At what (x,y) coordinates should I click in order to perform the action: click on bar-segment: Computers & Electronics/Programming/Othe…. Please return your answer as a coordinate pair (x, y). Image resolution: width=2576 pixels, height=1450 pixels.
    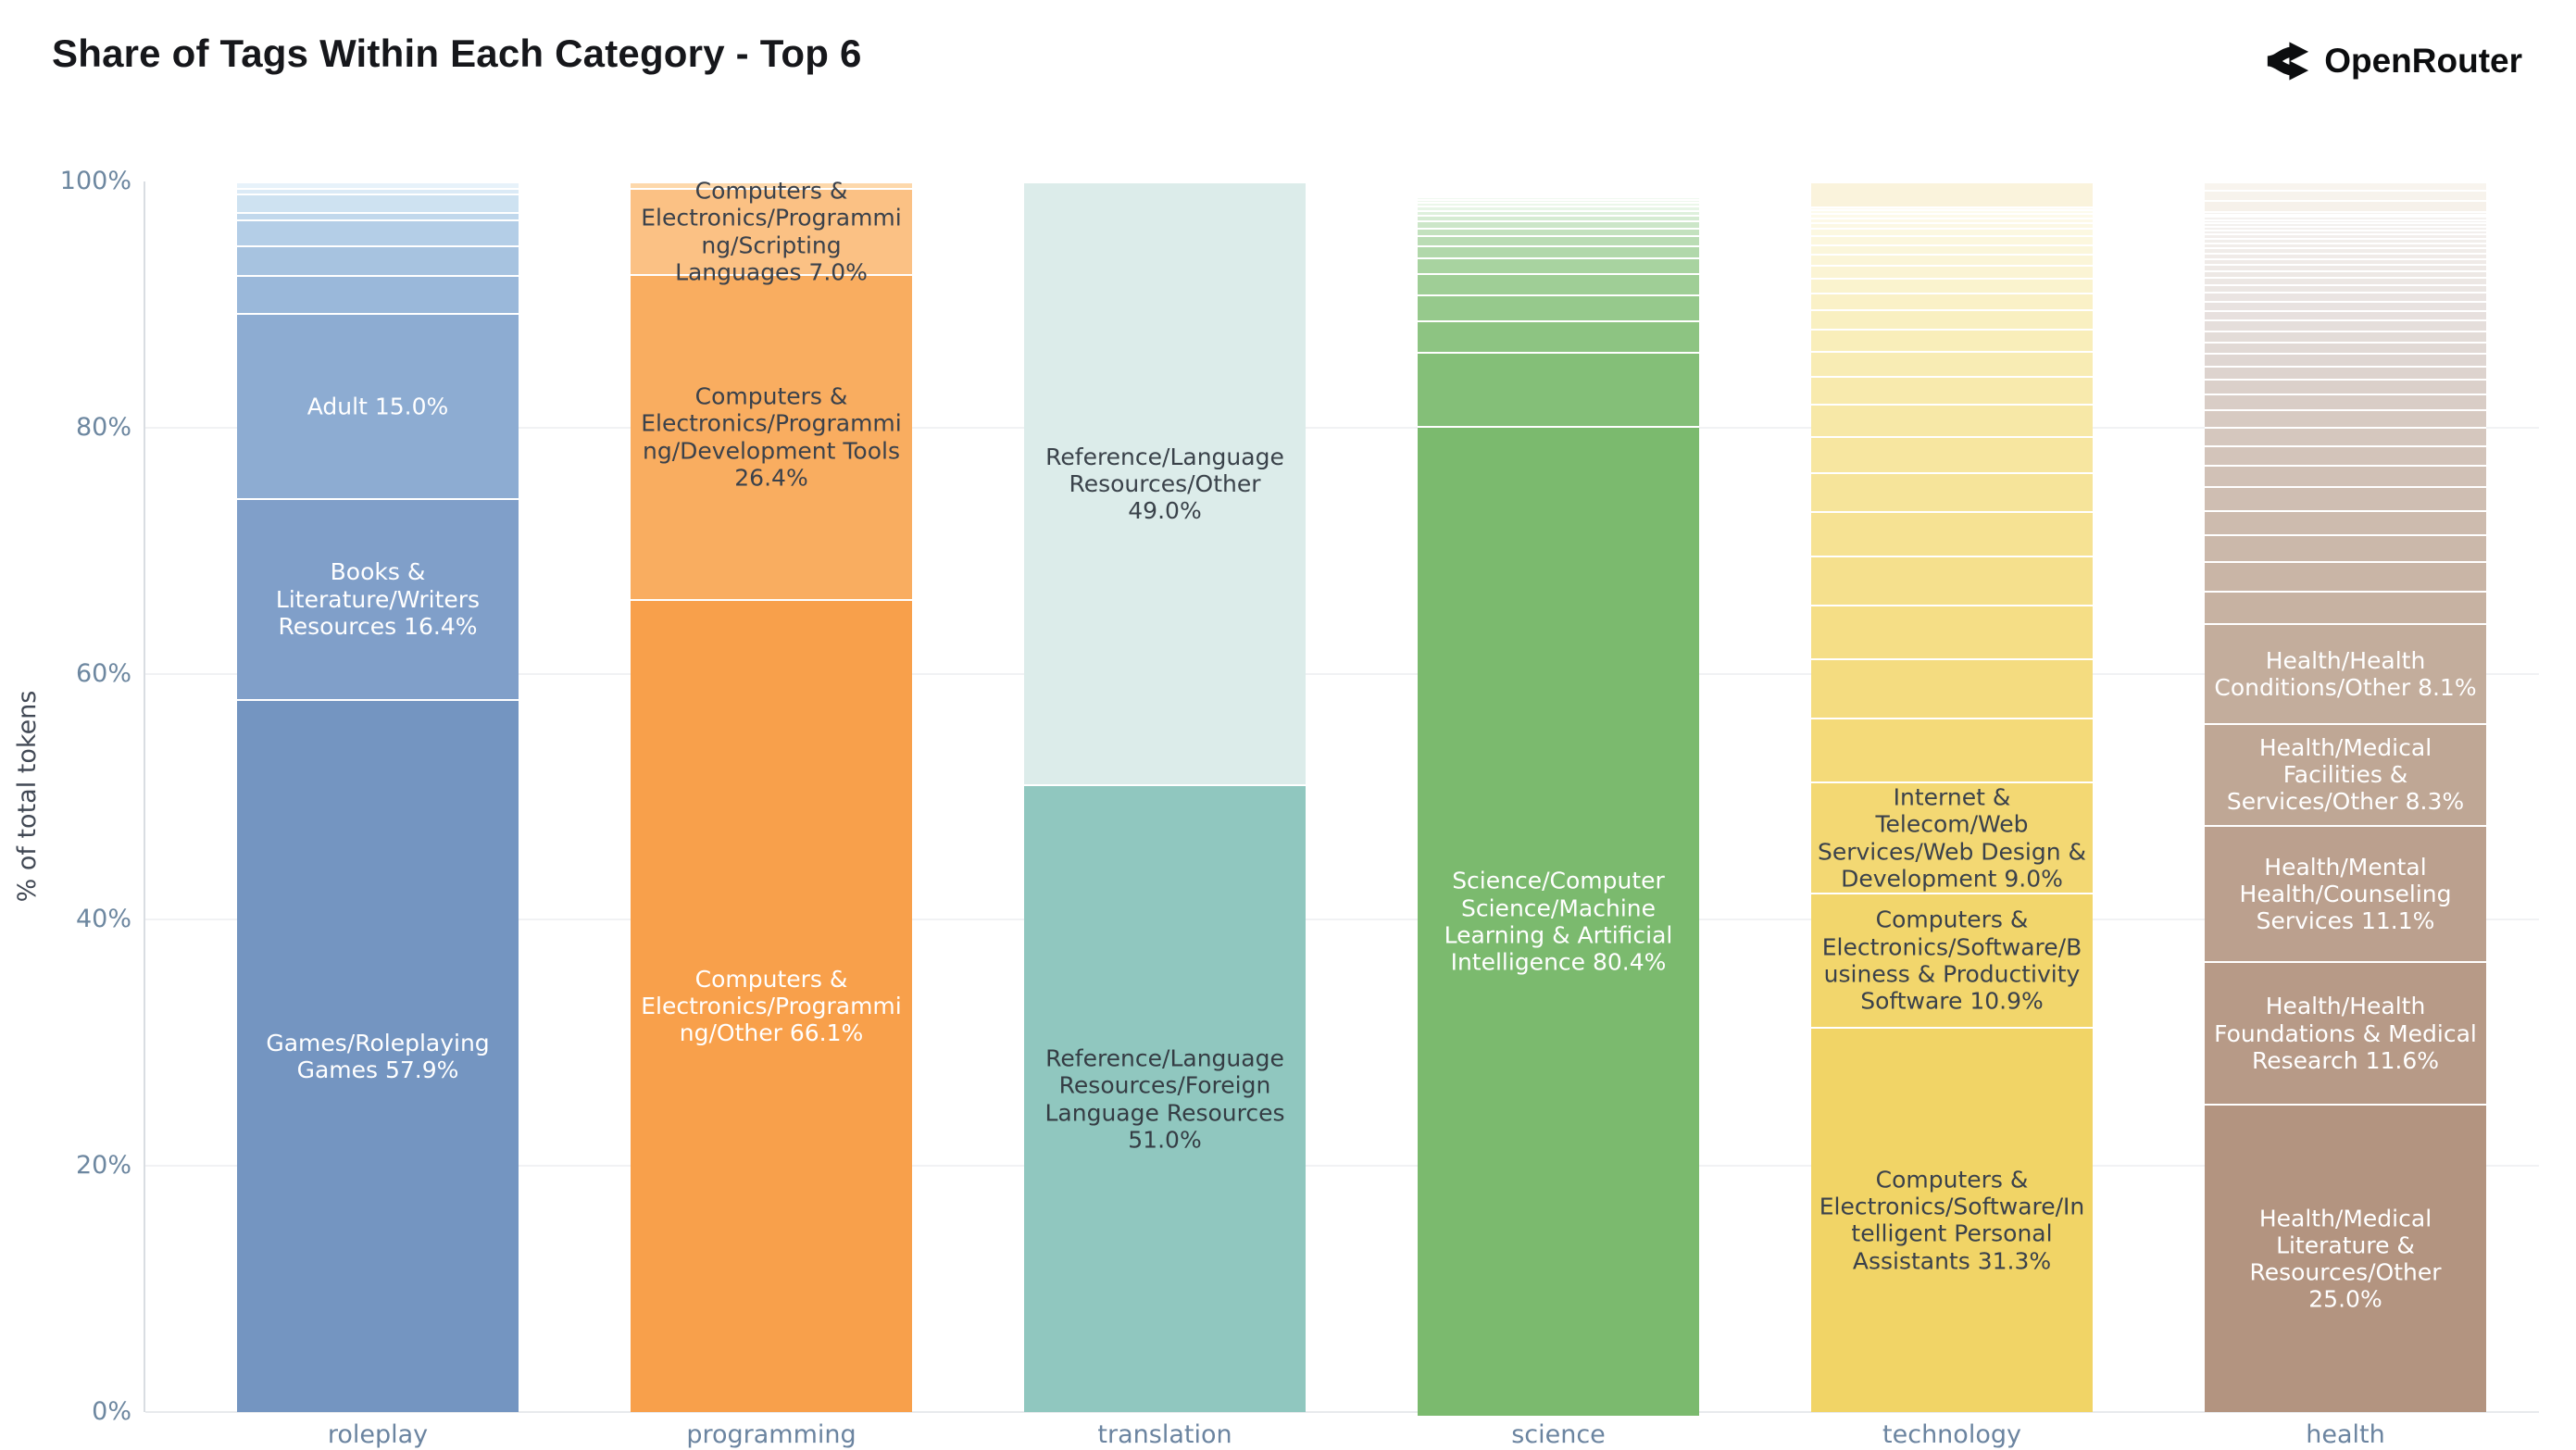
    Looking at the image, I should click on (771, 1005).